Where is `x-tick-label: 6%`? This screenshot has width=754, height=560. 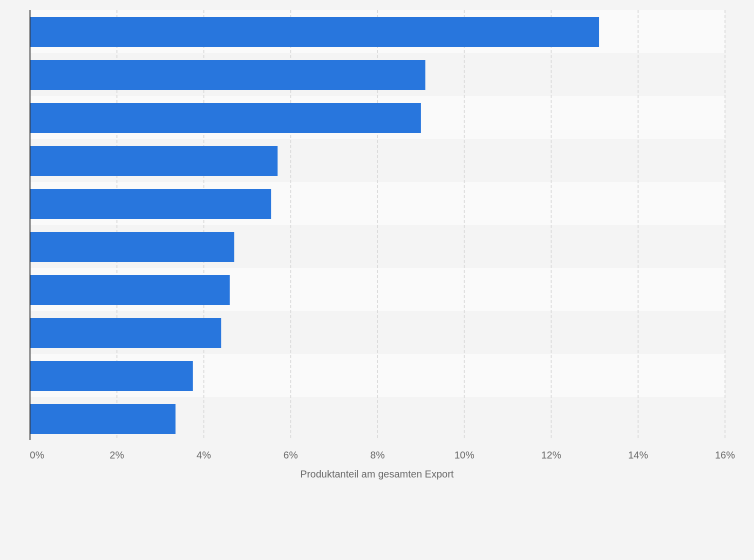 x-tick-label: 6% is located at coordinates (290, 456).